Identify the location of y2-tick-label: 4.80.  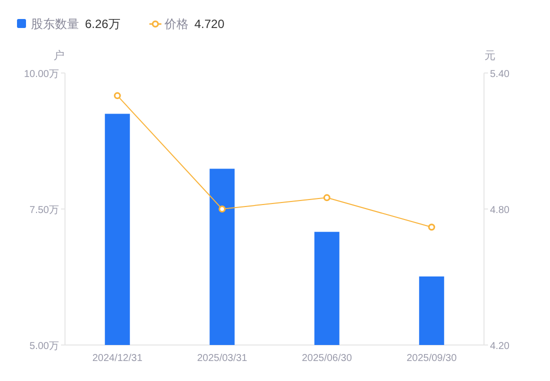
(500, 210).